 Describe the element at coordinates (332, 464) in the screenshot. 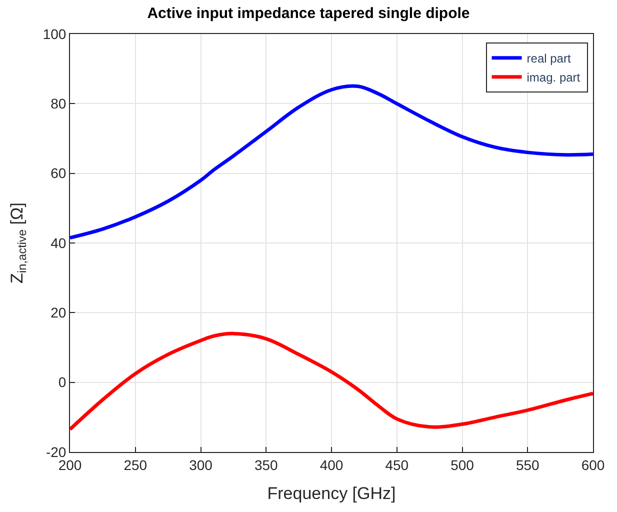

I see `x-tick-label: 400` at that location.